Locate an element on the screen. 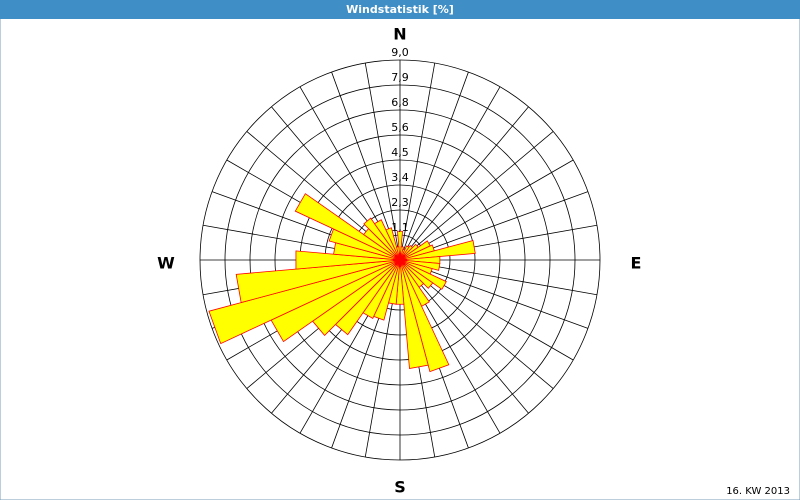 The height and width of the screenshot is (500, 800). y-tick-label: 5,6 is located at coordinates (400, 127).